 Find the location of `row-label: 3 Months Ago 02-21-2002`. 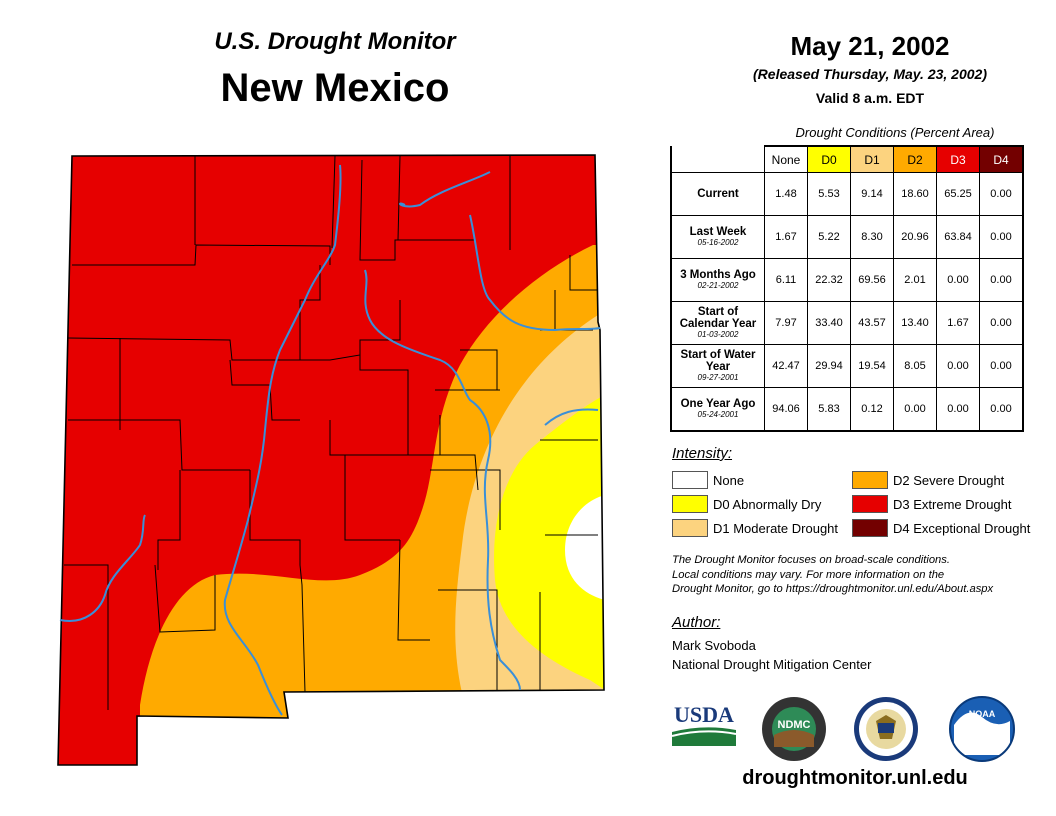

row-label: 3 Months Ago 02-21-2002 is located at coordinates (717, 280).